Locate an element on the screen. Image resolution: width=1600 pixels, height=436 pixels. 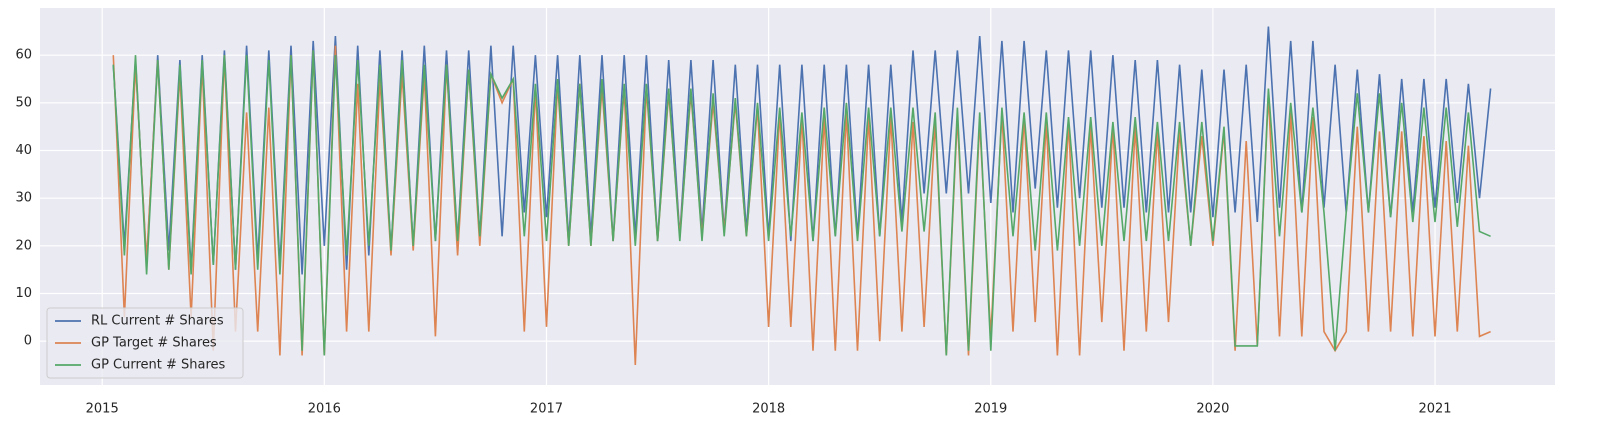
x-tick-label: 2020 is located at coordinates (1212, 409).